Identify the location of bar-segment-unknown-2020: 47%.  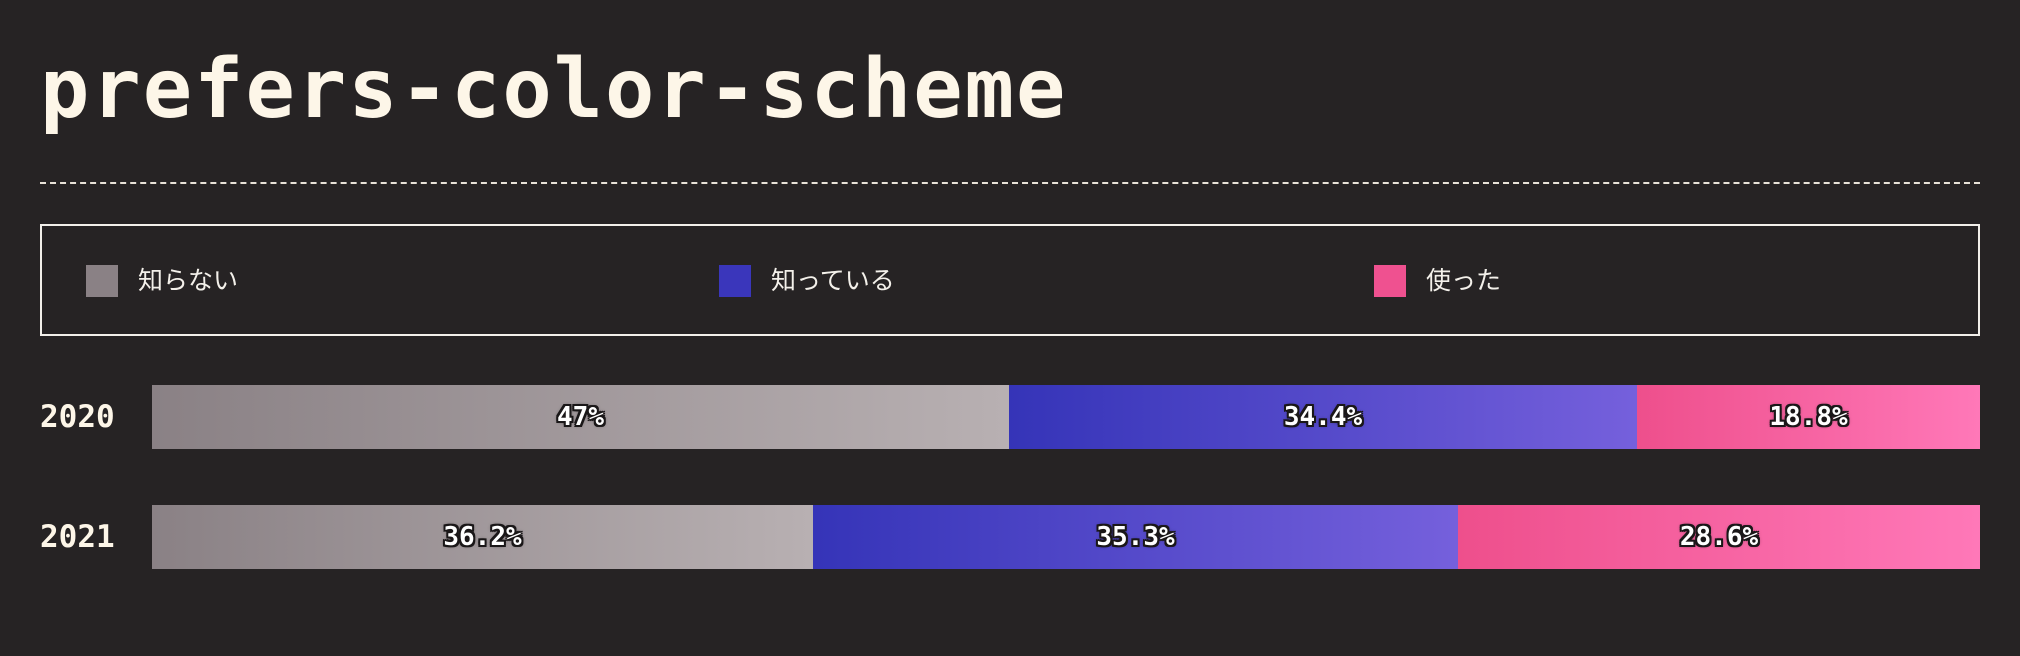
(580, 417).